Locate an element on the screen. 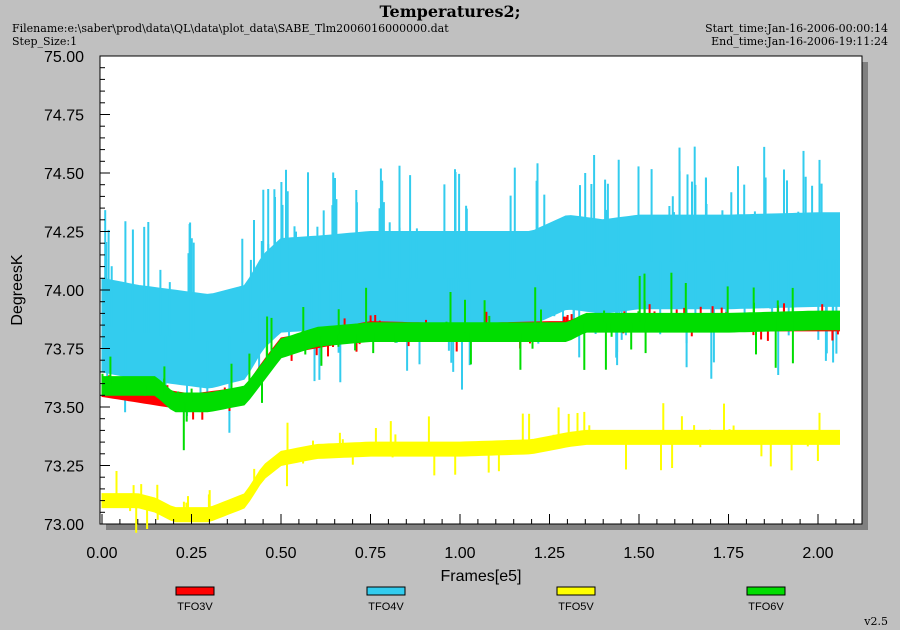 This screenshot has width=900, height=630. series-band-tfo6v is located at coordinates (470, 361).